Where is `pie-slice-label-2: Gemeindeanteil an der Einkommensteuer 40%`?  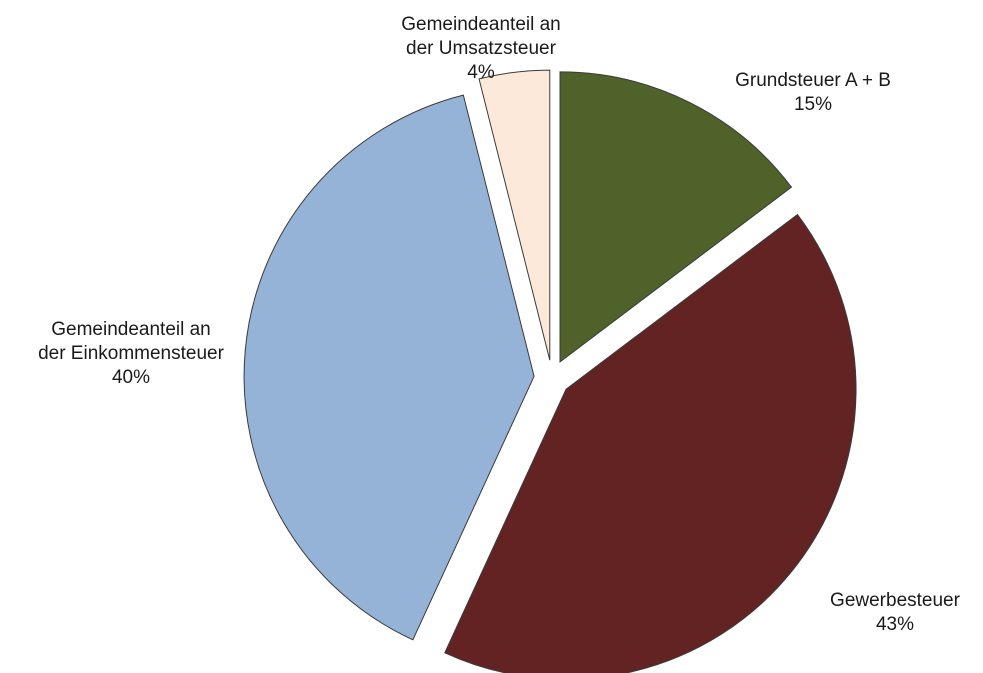 pie-slice-label-2: Gemeindeanteil an der Einkommensteuer 40% is located at coordinates (131, 353).